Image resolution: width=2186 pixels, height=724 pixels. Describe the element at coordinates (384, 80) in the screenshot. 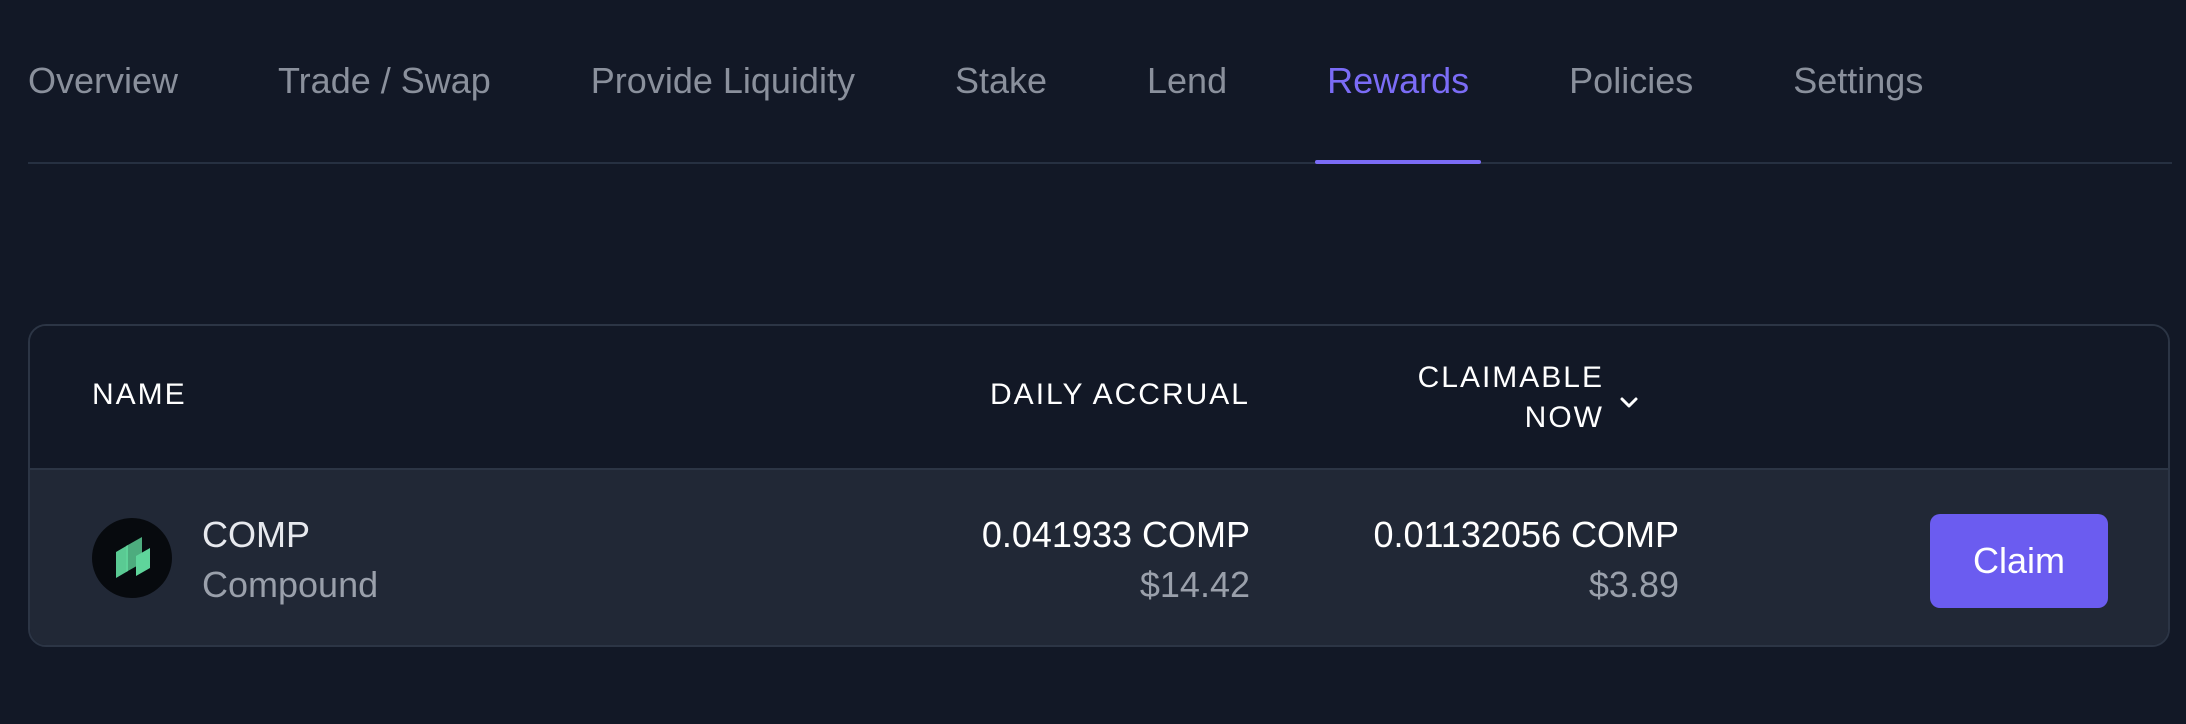

I see `tab-trade-swap: Trade / Swap` at that location.